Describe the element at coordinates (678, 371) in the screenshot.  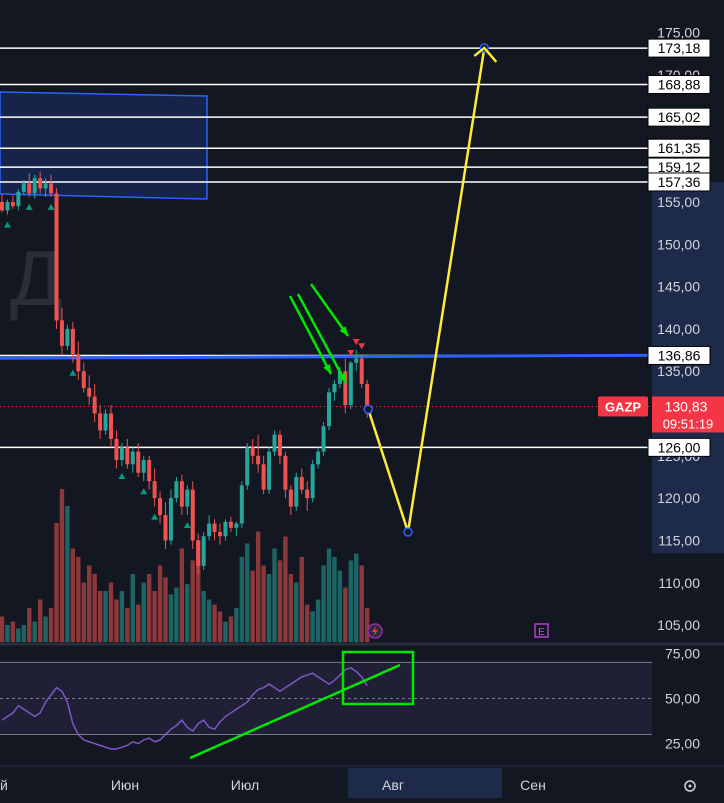
I see `price-tick-label: 135,00` at that location.